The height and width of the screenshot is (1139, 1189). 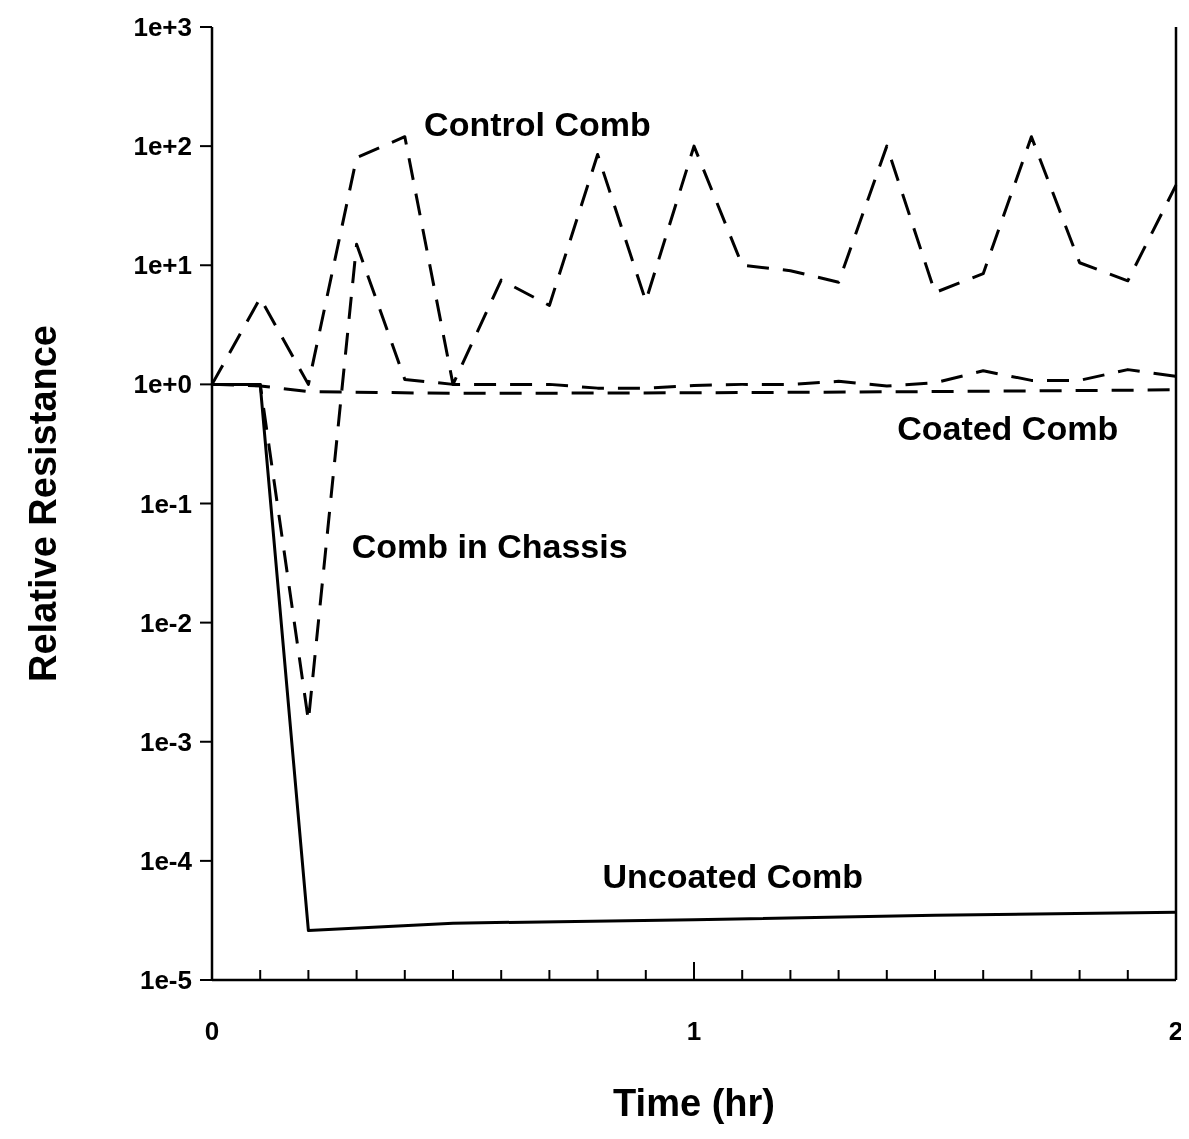 What do you see at coordinates (537, 124) in the screenshot?
I see `series-label: Control Comb` at bounding box center [537, 124].